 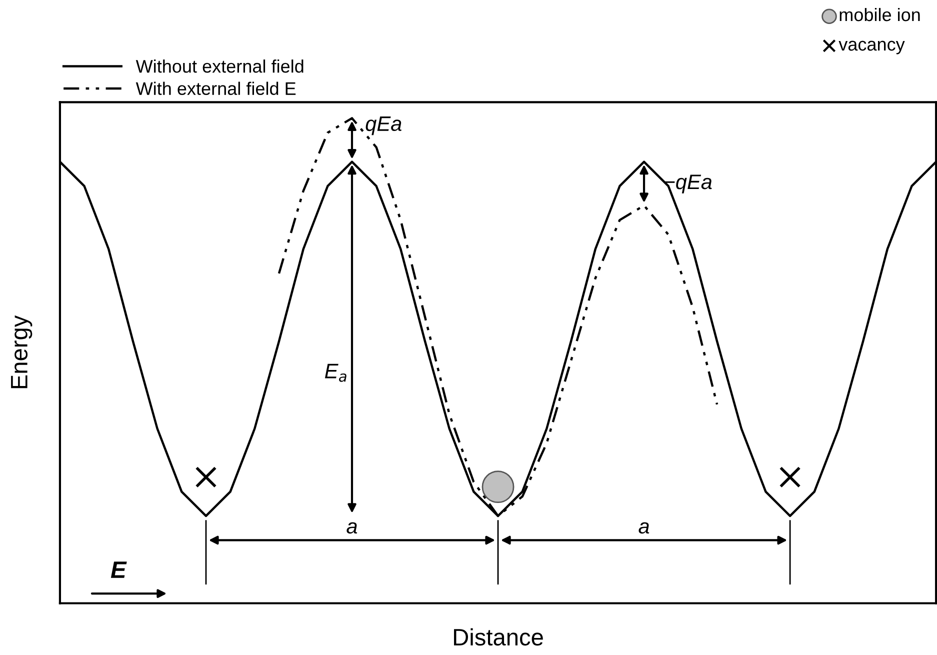 I want to click on text: mobile ion, so click(x=880, y=15).